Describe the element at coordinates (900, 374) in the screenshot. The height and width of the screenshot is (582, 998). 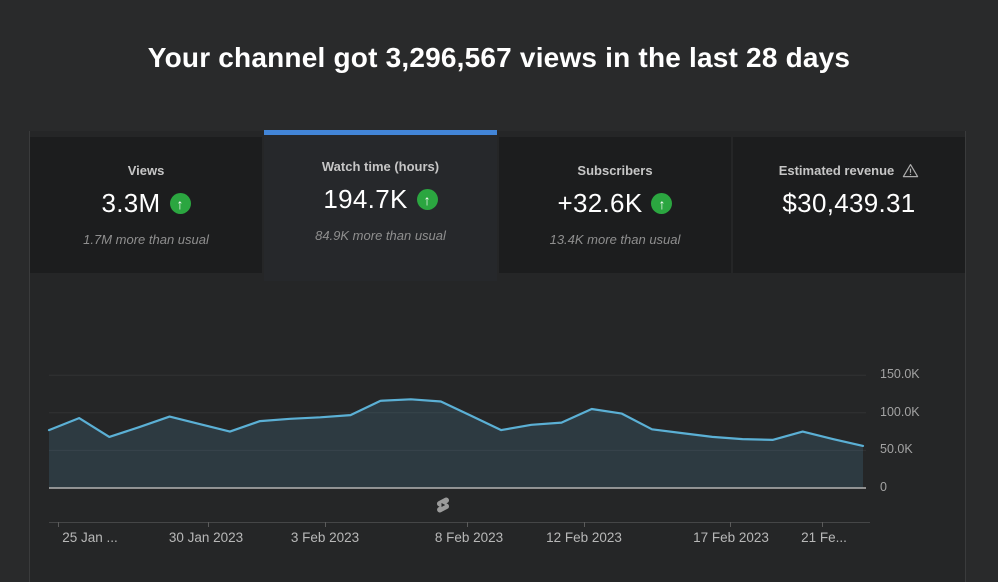
I see `y-tick-label: 150.0K` at that location.